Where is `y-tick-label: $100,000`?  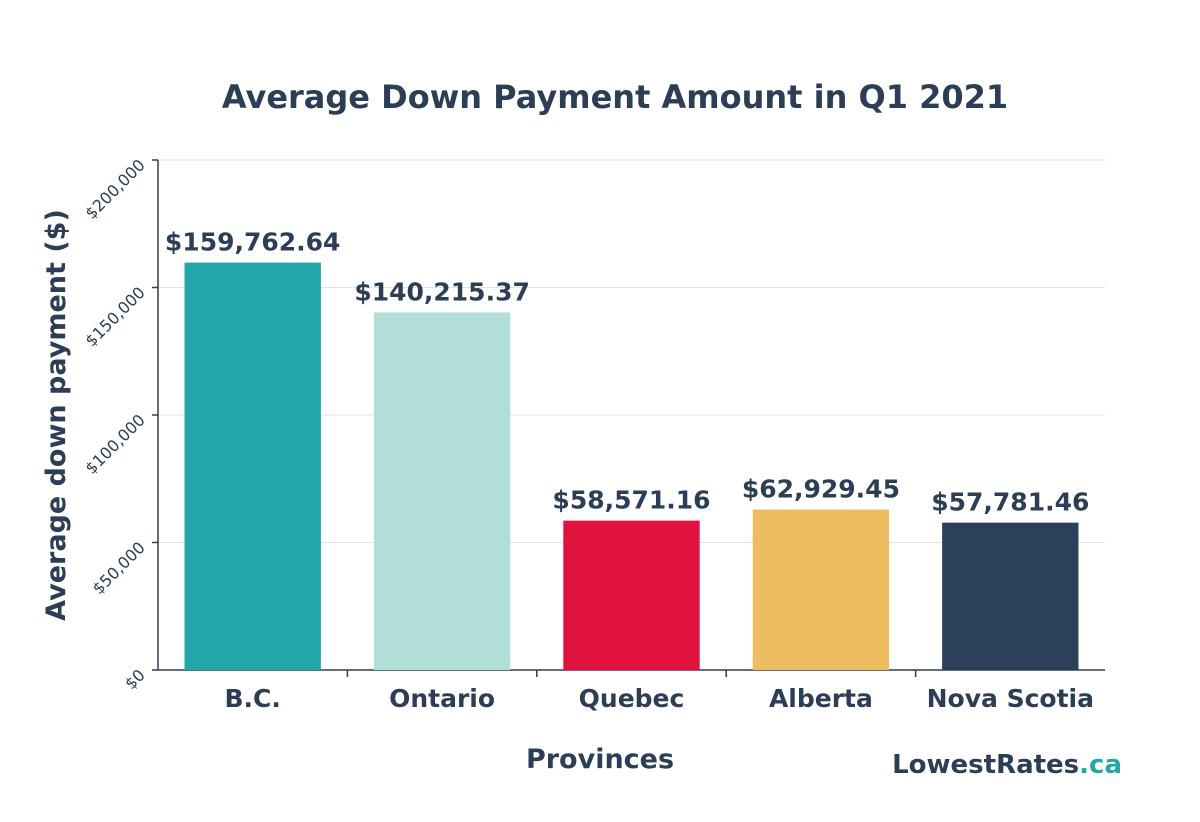 y-tick-label: $100,000 is located at coordinates (114, 443).